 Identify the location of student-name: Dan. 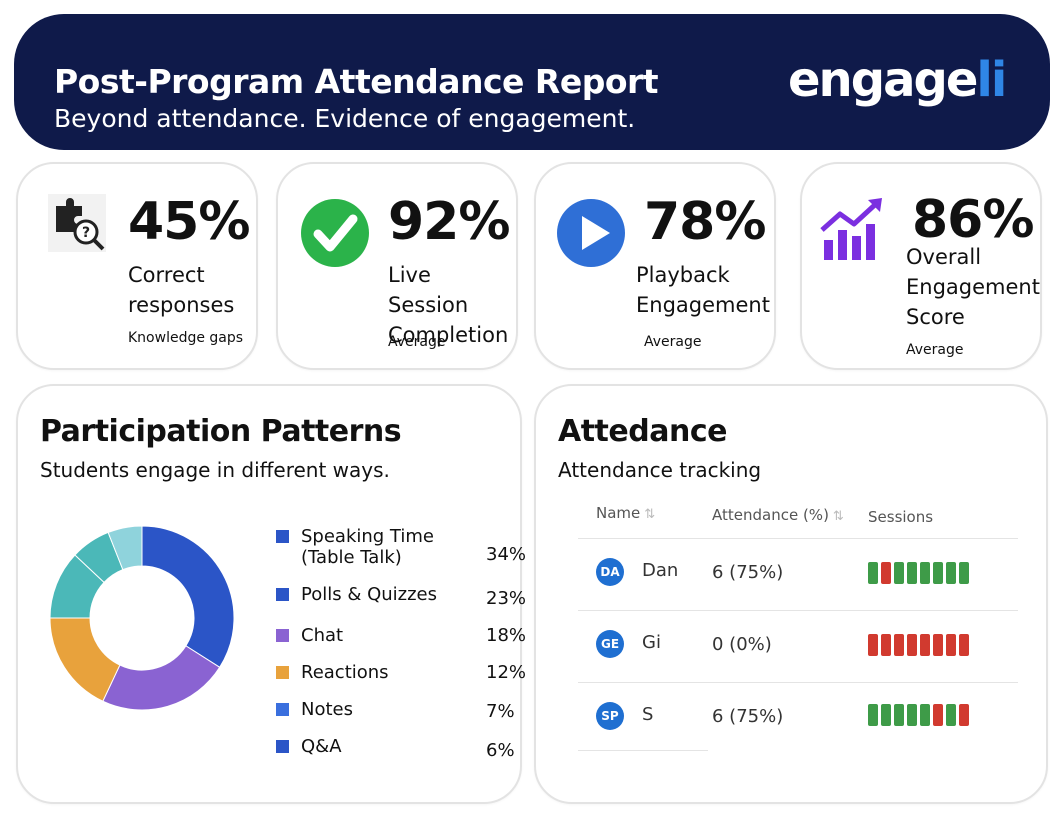
(660, 570).